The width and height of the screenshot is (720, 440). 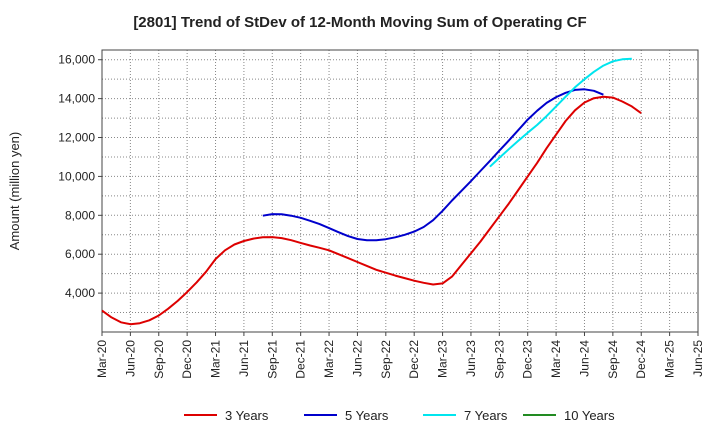 I want to click on y-tick-label: 10,000, so click(x=76, y=176).